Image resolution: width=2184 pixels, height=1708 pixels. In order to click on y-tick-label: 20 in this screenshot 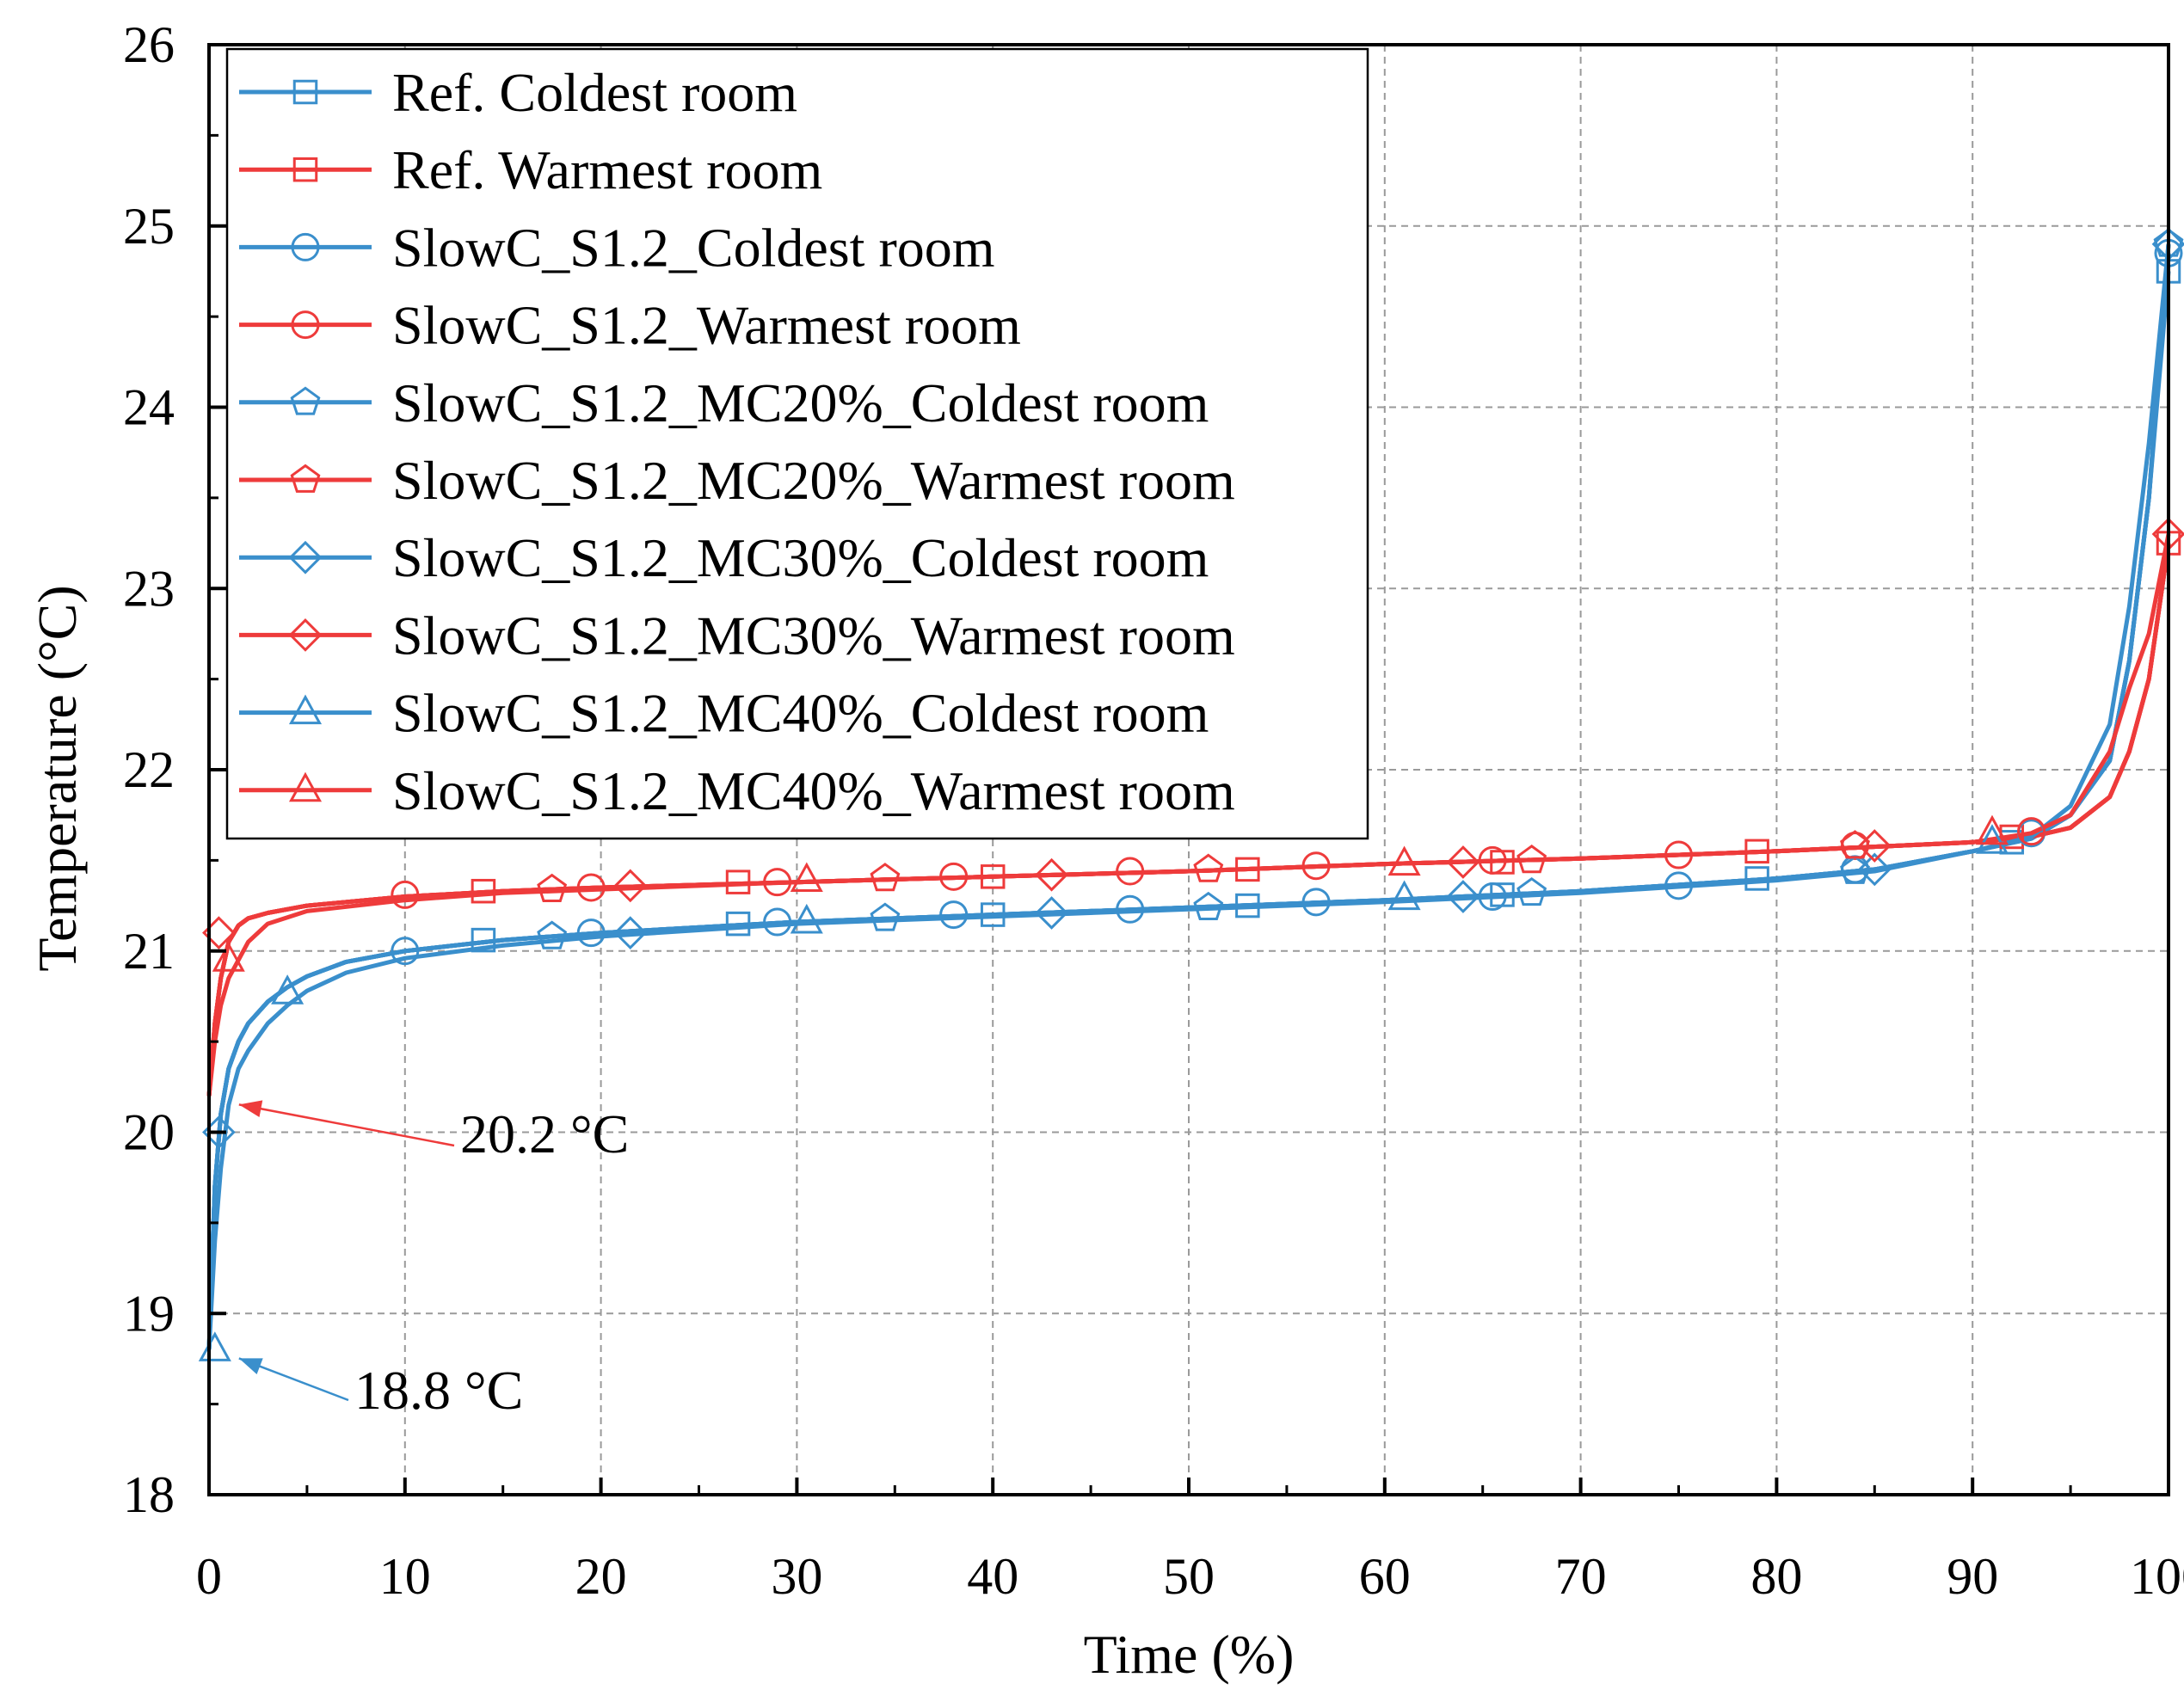, I will do `click(149, 1132)`.